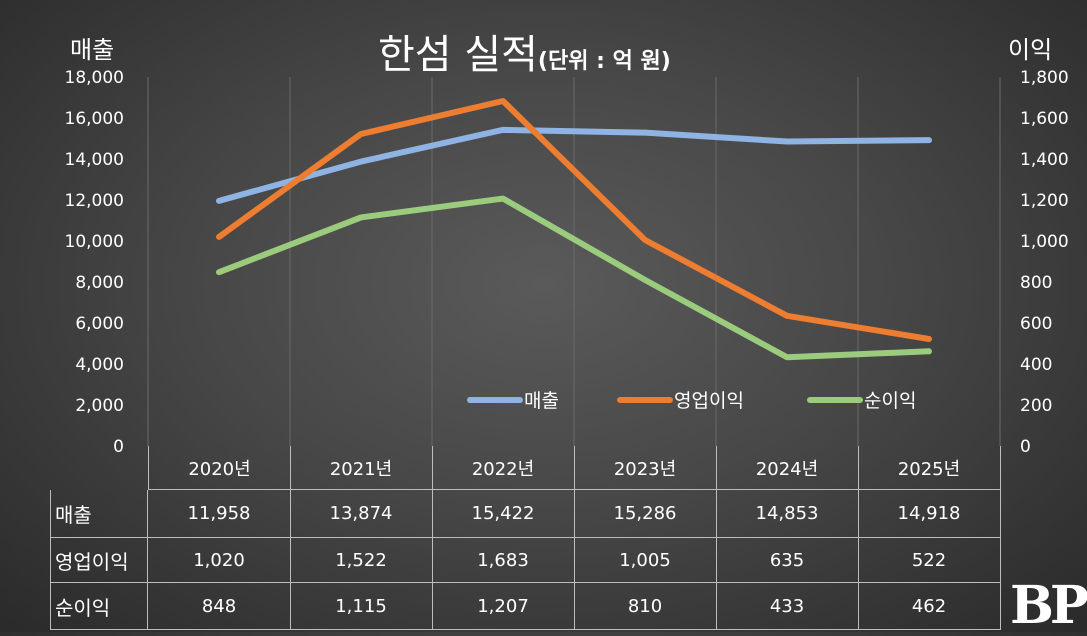 The image size is (1087, 636). What do you see at coordinates (99, 560) in the screenshot?
I see `row-header-영업이익: 영업이익` at bounding box center [99, 560].